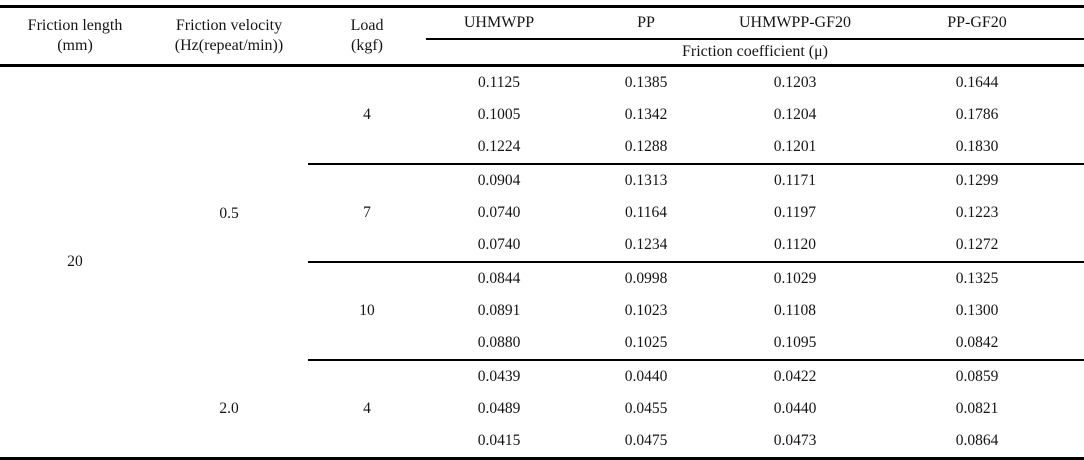  Describe the element at coordinates (499, 146) in the screenshot. I see `value-cell: 0.1224` at that location.